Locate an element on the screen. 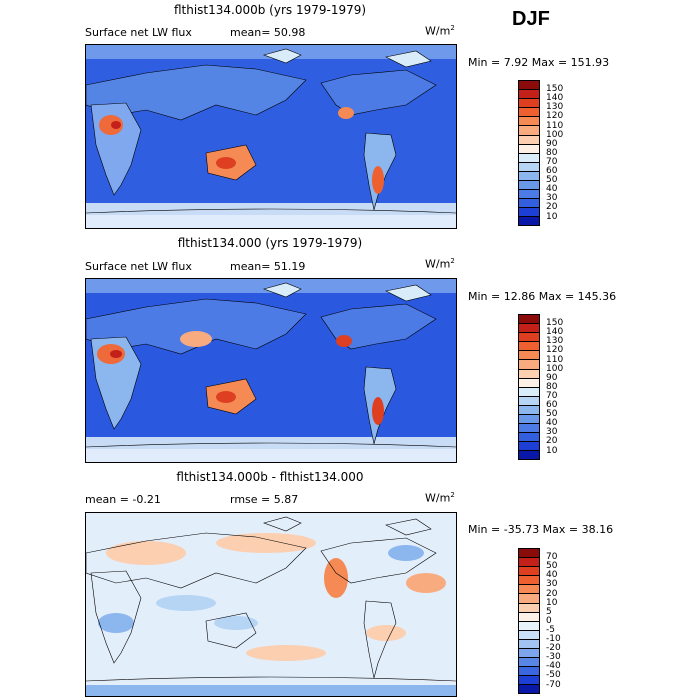  colorbar-tick-label: 0 is located at coordinates (549, 620).